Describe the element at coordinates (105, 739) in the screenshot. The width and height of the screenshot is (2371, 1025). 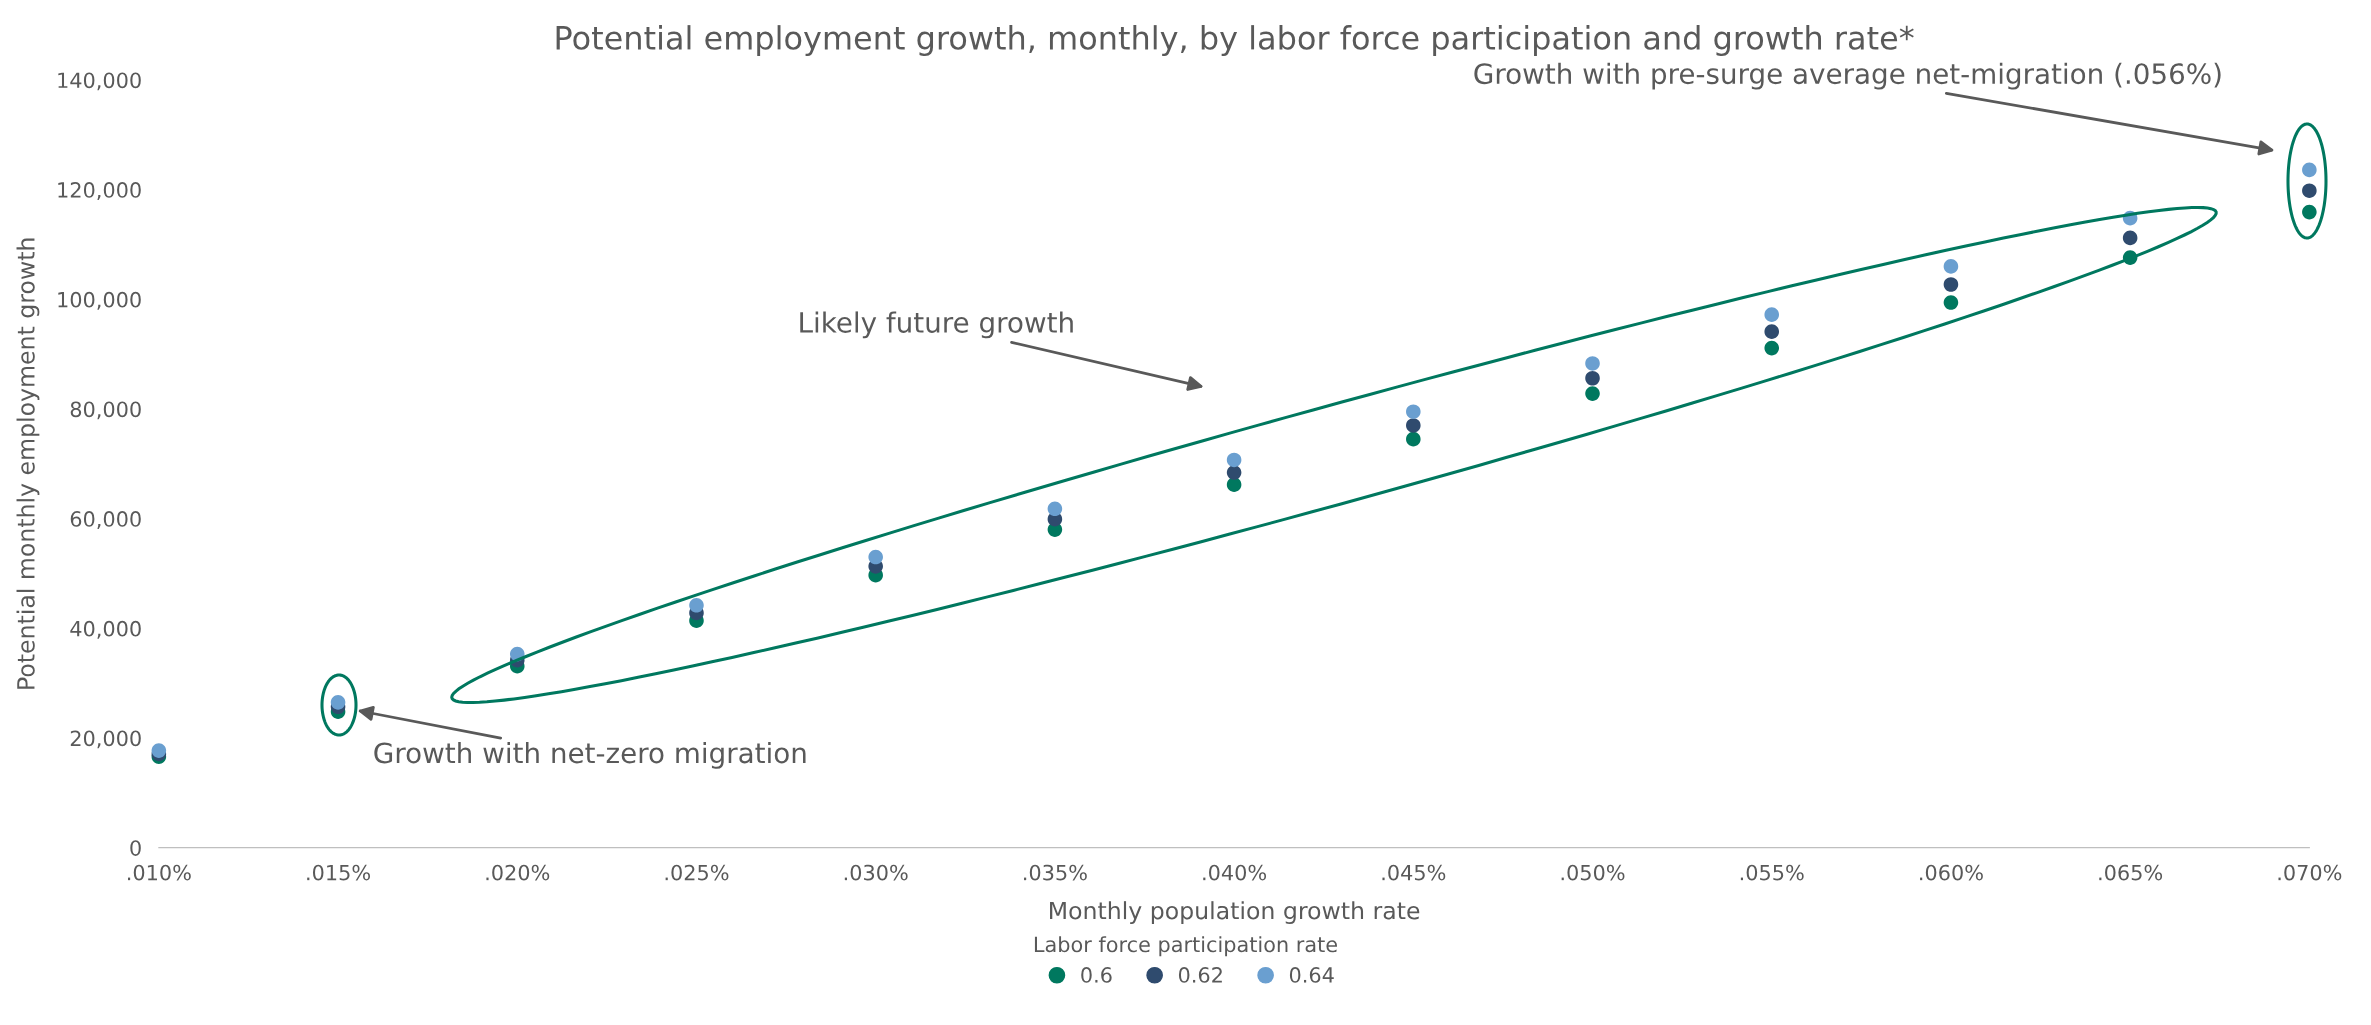
I see `y-tick-label: 20,000` at that location.